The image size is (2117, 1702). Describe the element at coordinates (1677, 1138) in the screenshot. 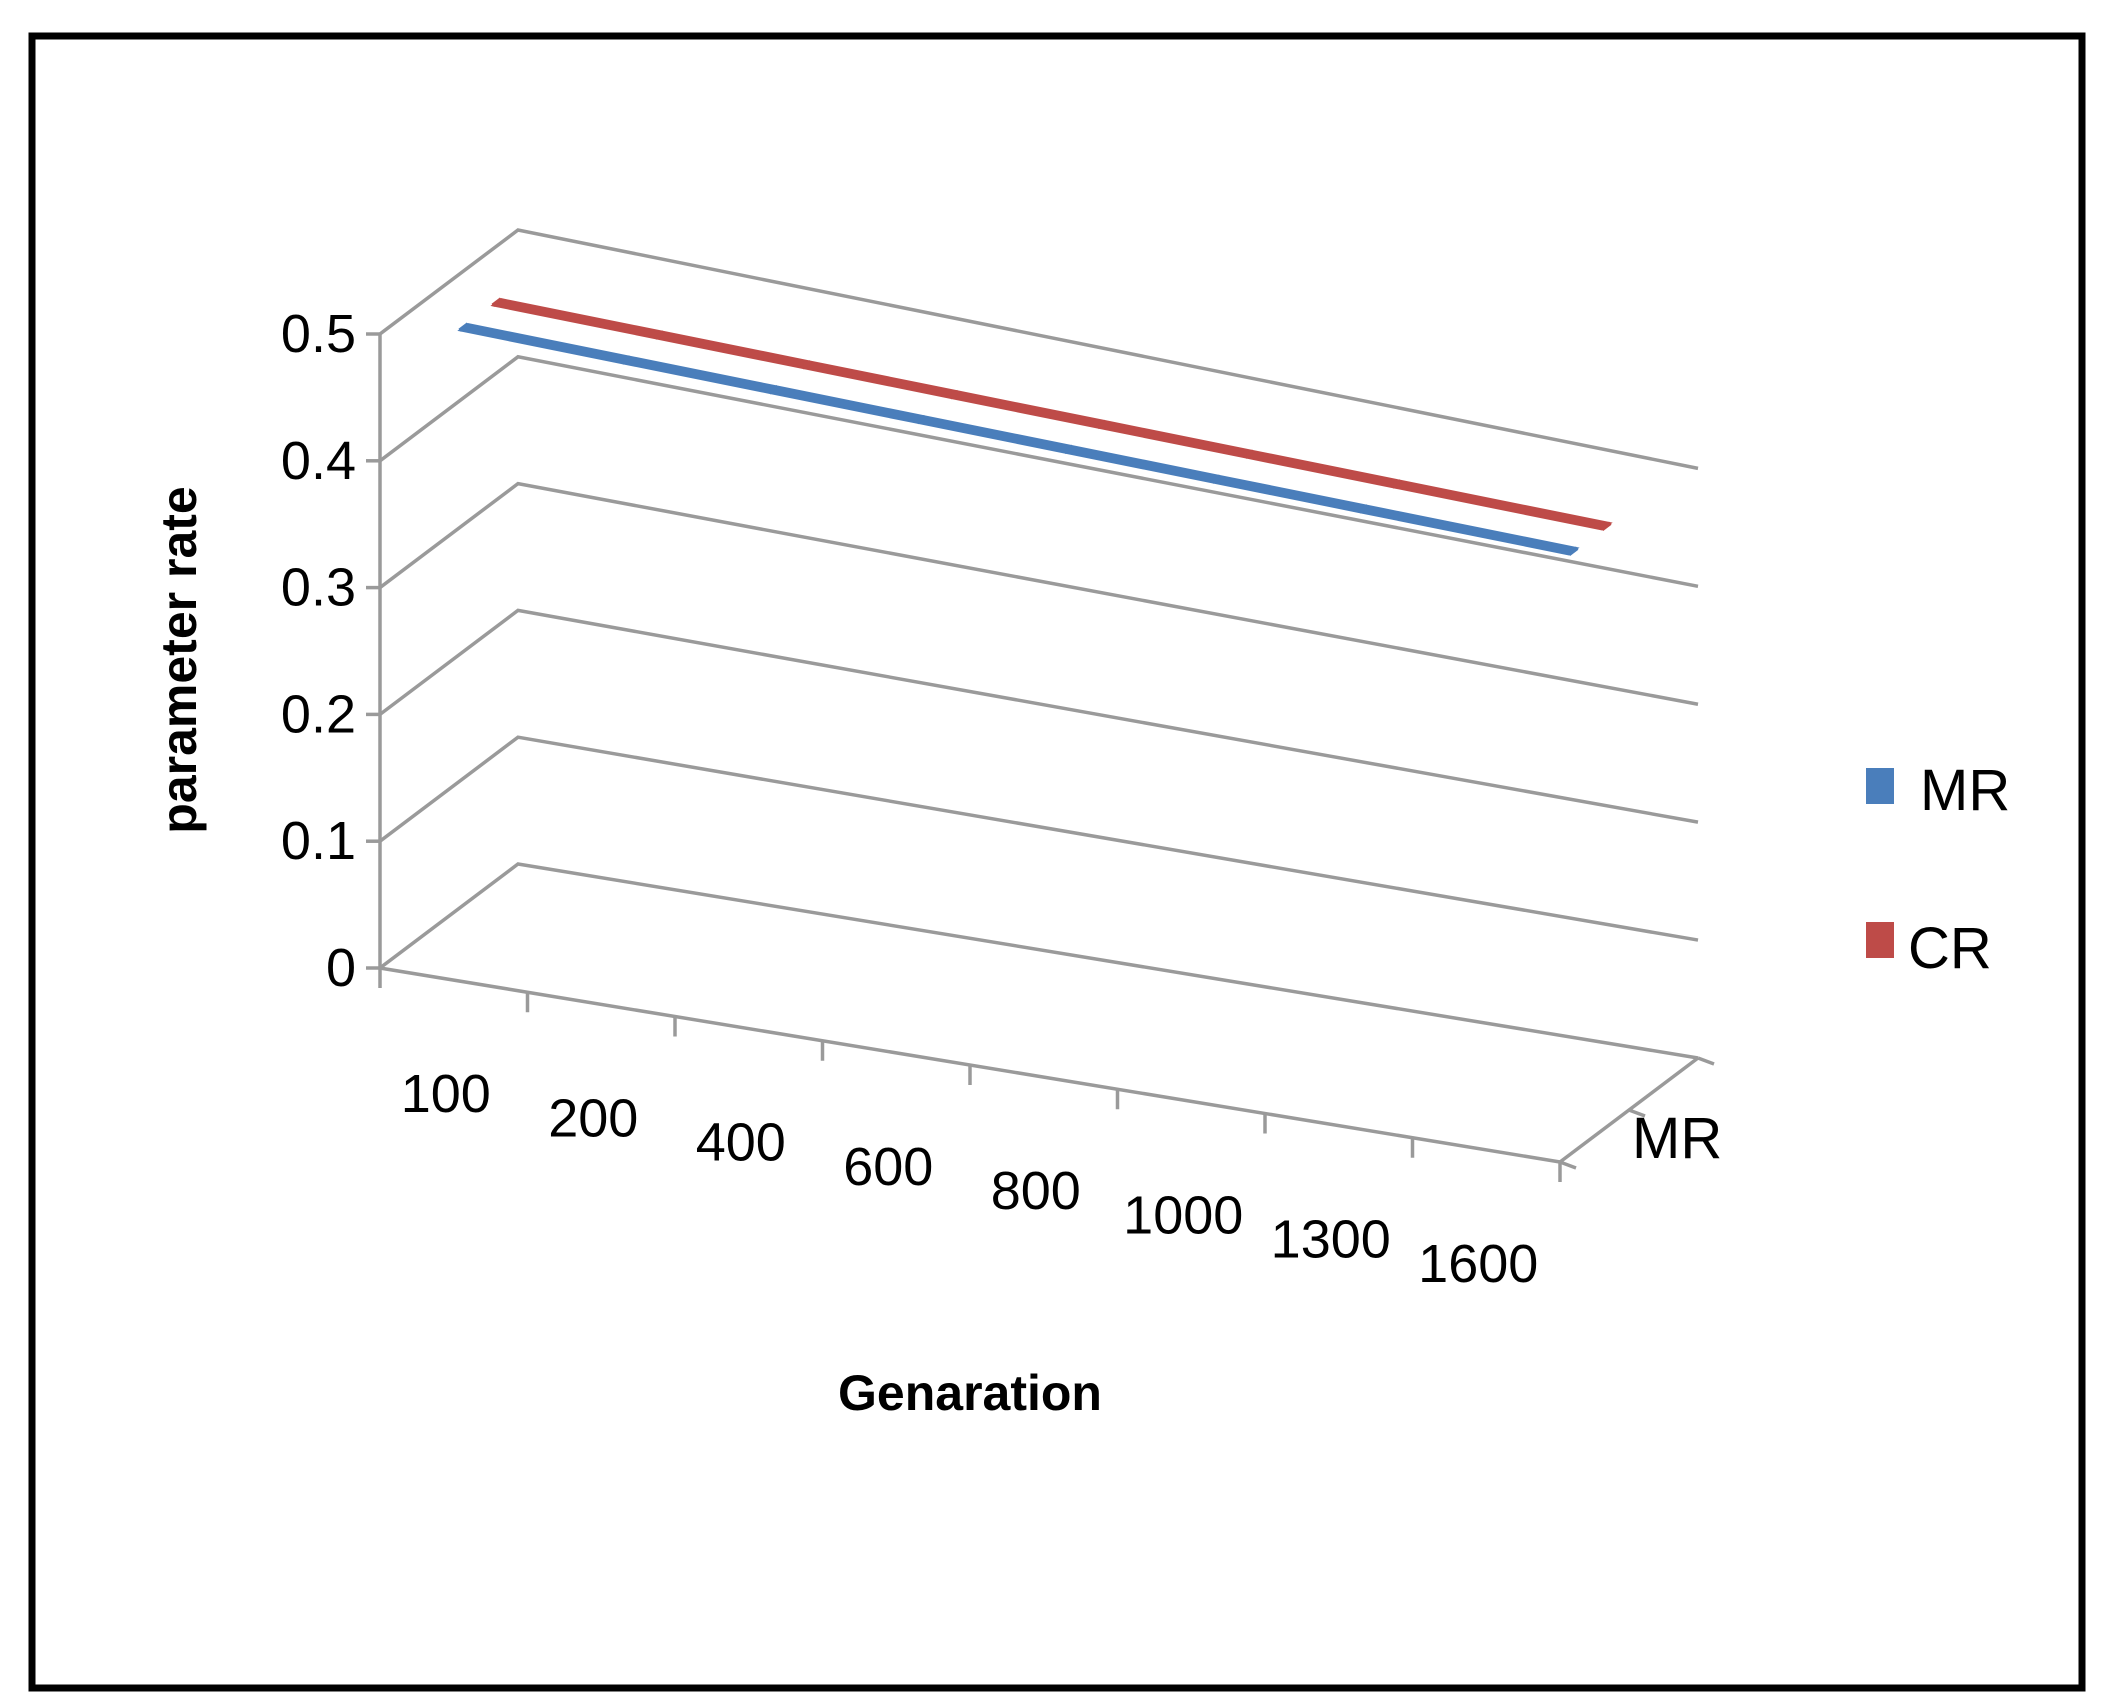

I see `depth-axis-label: MR` at that location.